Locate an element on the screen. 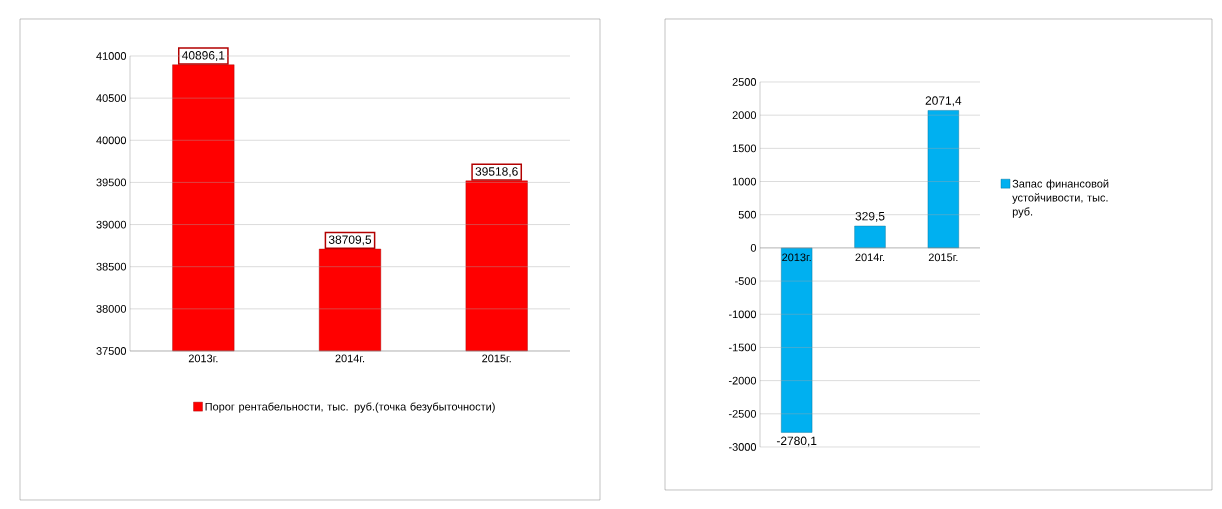 The height and width of the screenshot is (509, 1222). y-tick-label: -1500 is located at coordinates (742, 347).